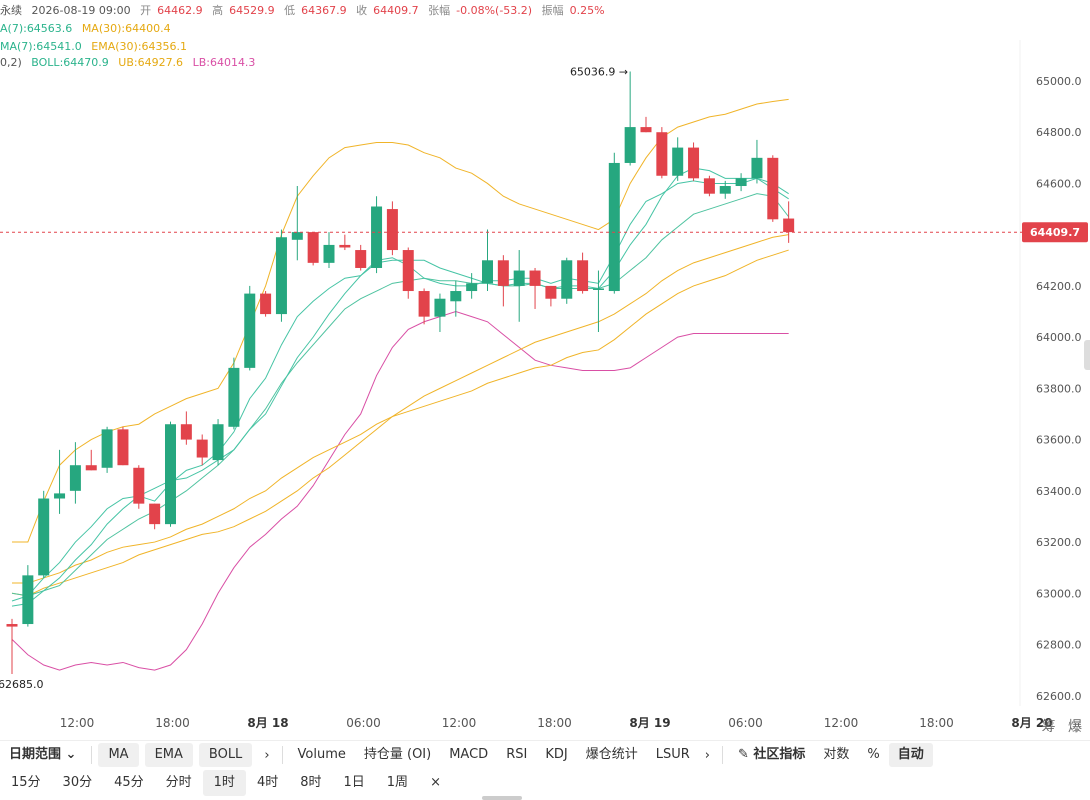 This screenshot has height=800, width=1090. I want to click on lb-value: LB:64014.3, so click(224, 62).